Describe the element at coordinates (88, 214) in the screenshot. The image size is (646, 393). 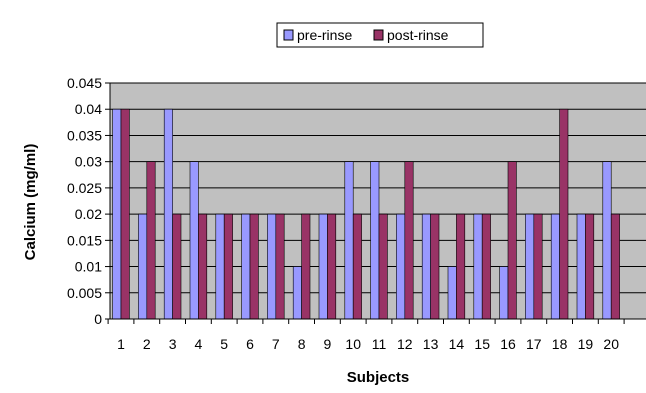
I see `y-tick-label: 0.02` at that location.